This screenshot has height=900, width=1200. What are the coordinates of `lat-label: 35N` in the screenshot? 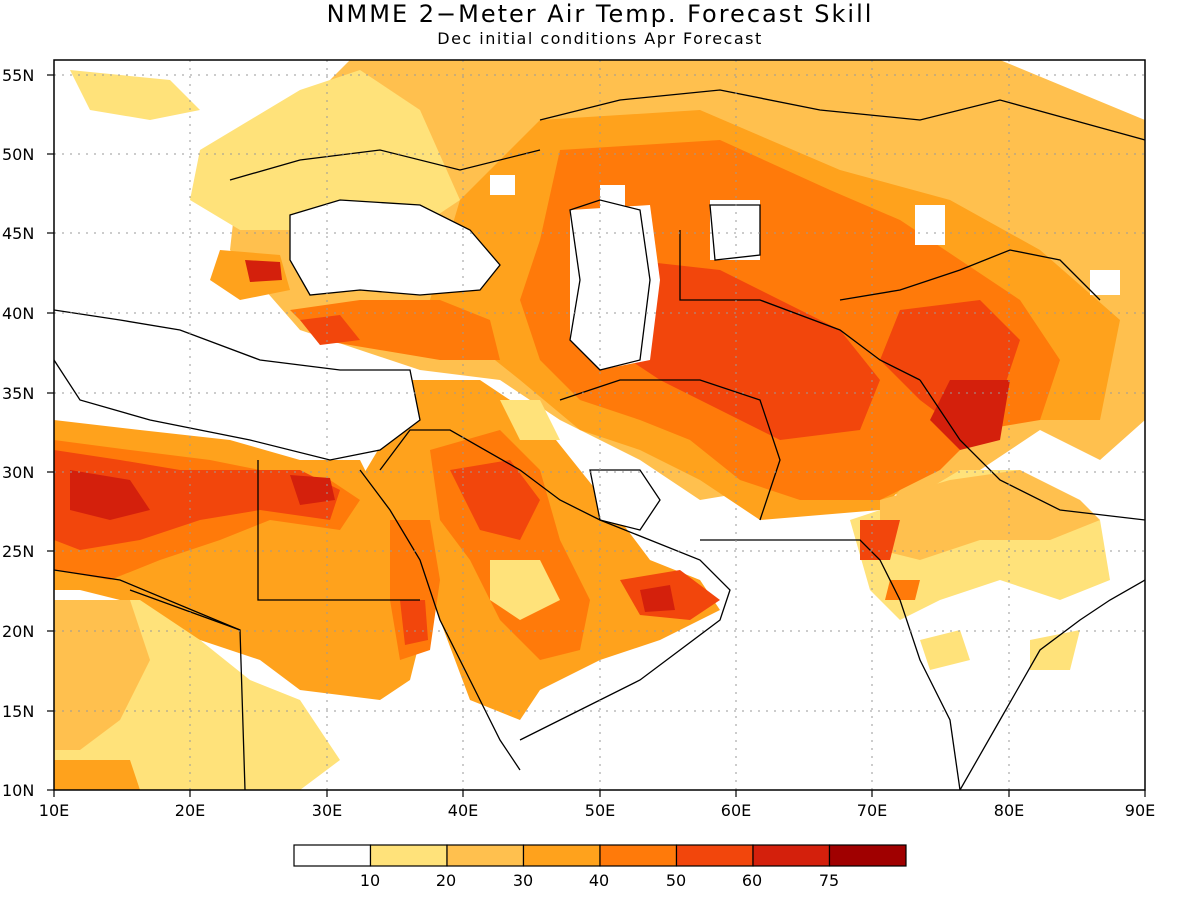 It's located at (18, 393).